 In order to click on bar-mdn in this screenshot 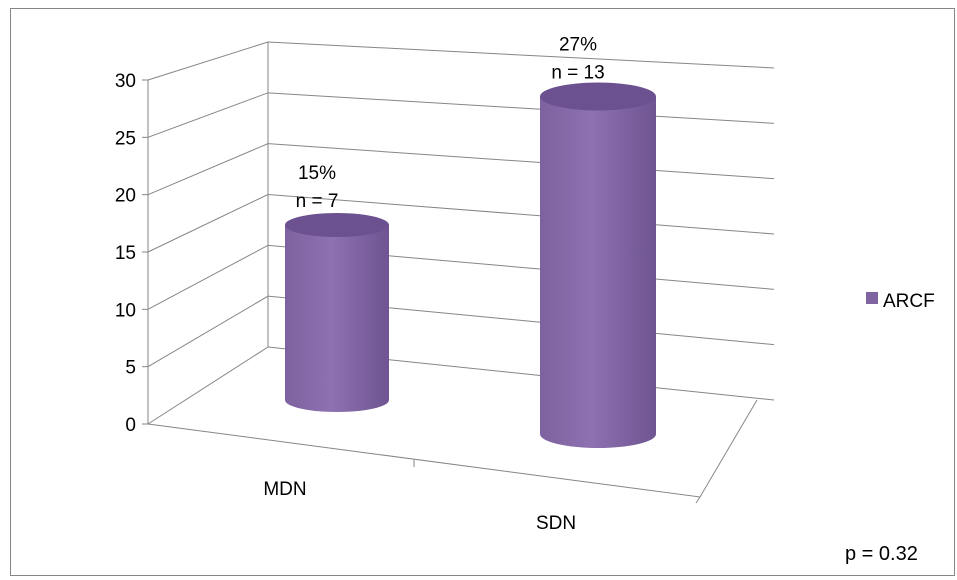, I will do `click(337, 312)`.